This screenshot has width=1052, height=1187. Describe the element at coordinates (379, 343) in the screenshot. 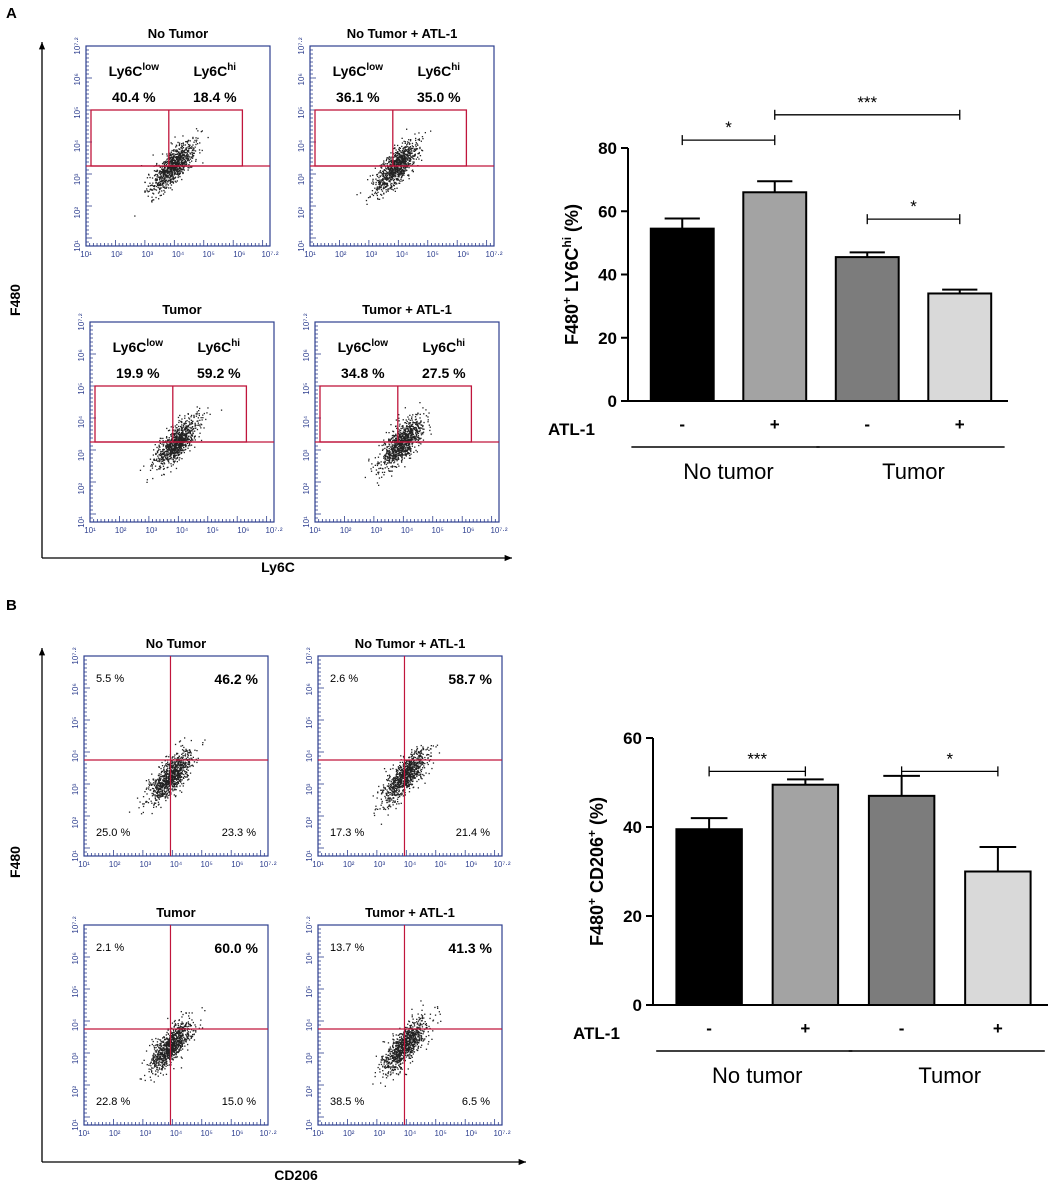

I see `gate-label-sup: low` at that location.